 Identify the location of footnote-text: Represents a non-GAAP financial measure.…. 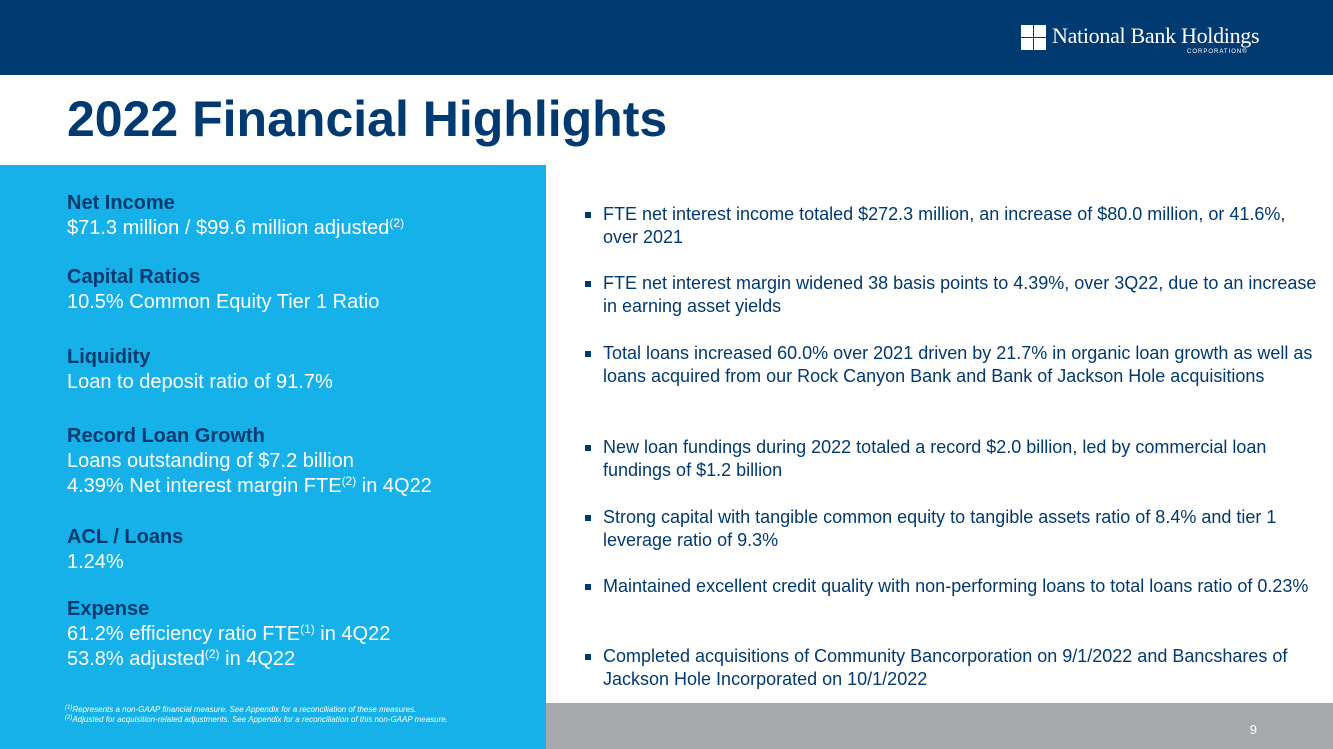
(244, 709).